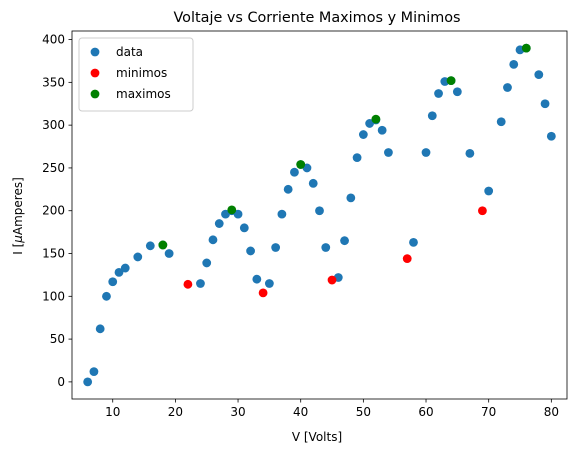 The image size is (575, 453). Describe the element at coordinates (53, 168) in the screenshot. I see `y-tick-label: 250` at that location.